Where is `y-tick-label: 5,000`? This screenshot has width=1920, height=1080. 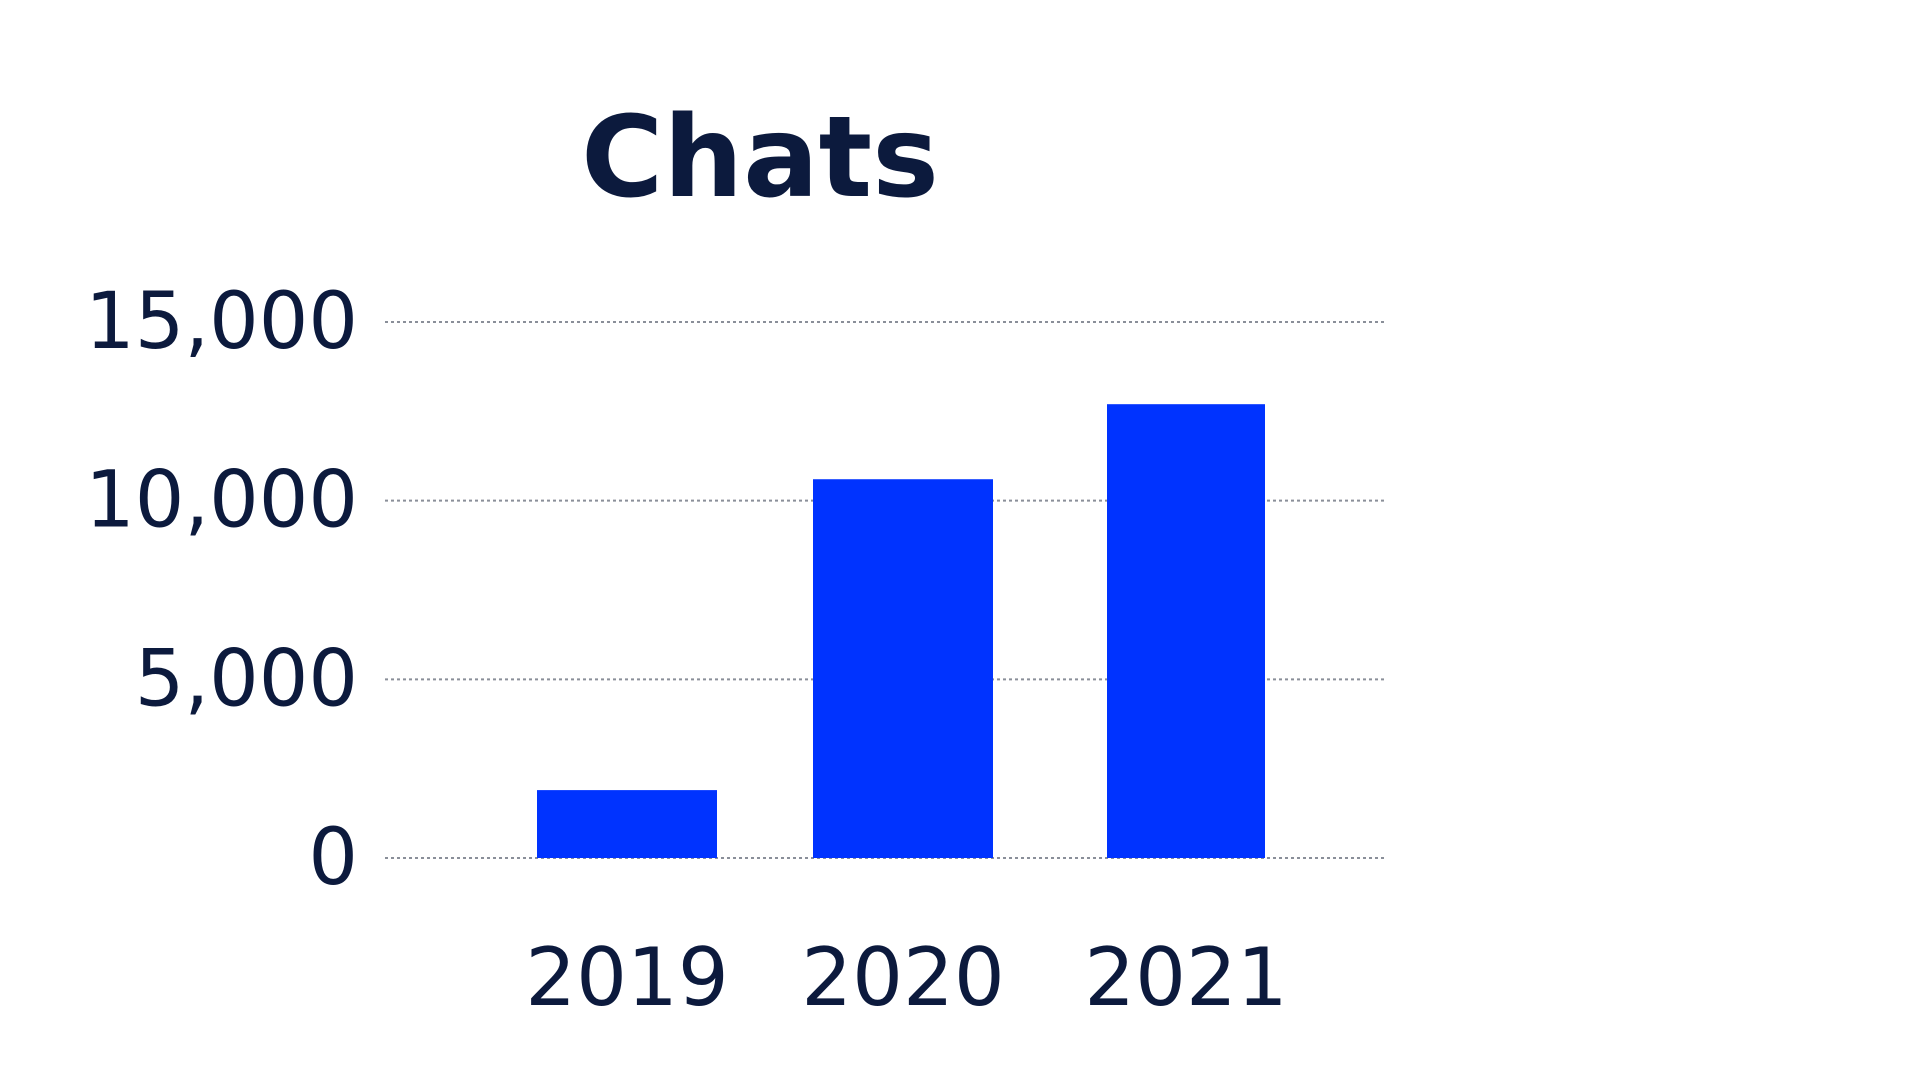 y-tick-label: 5,000 is located at coordinates (246, 679).